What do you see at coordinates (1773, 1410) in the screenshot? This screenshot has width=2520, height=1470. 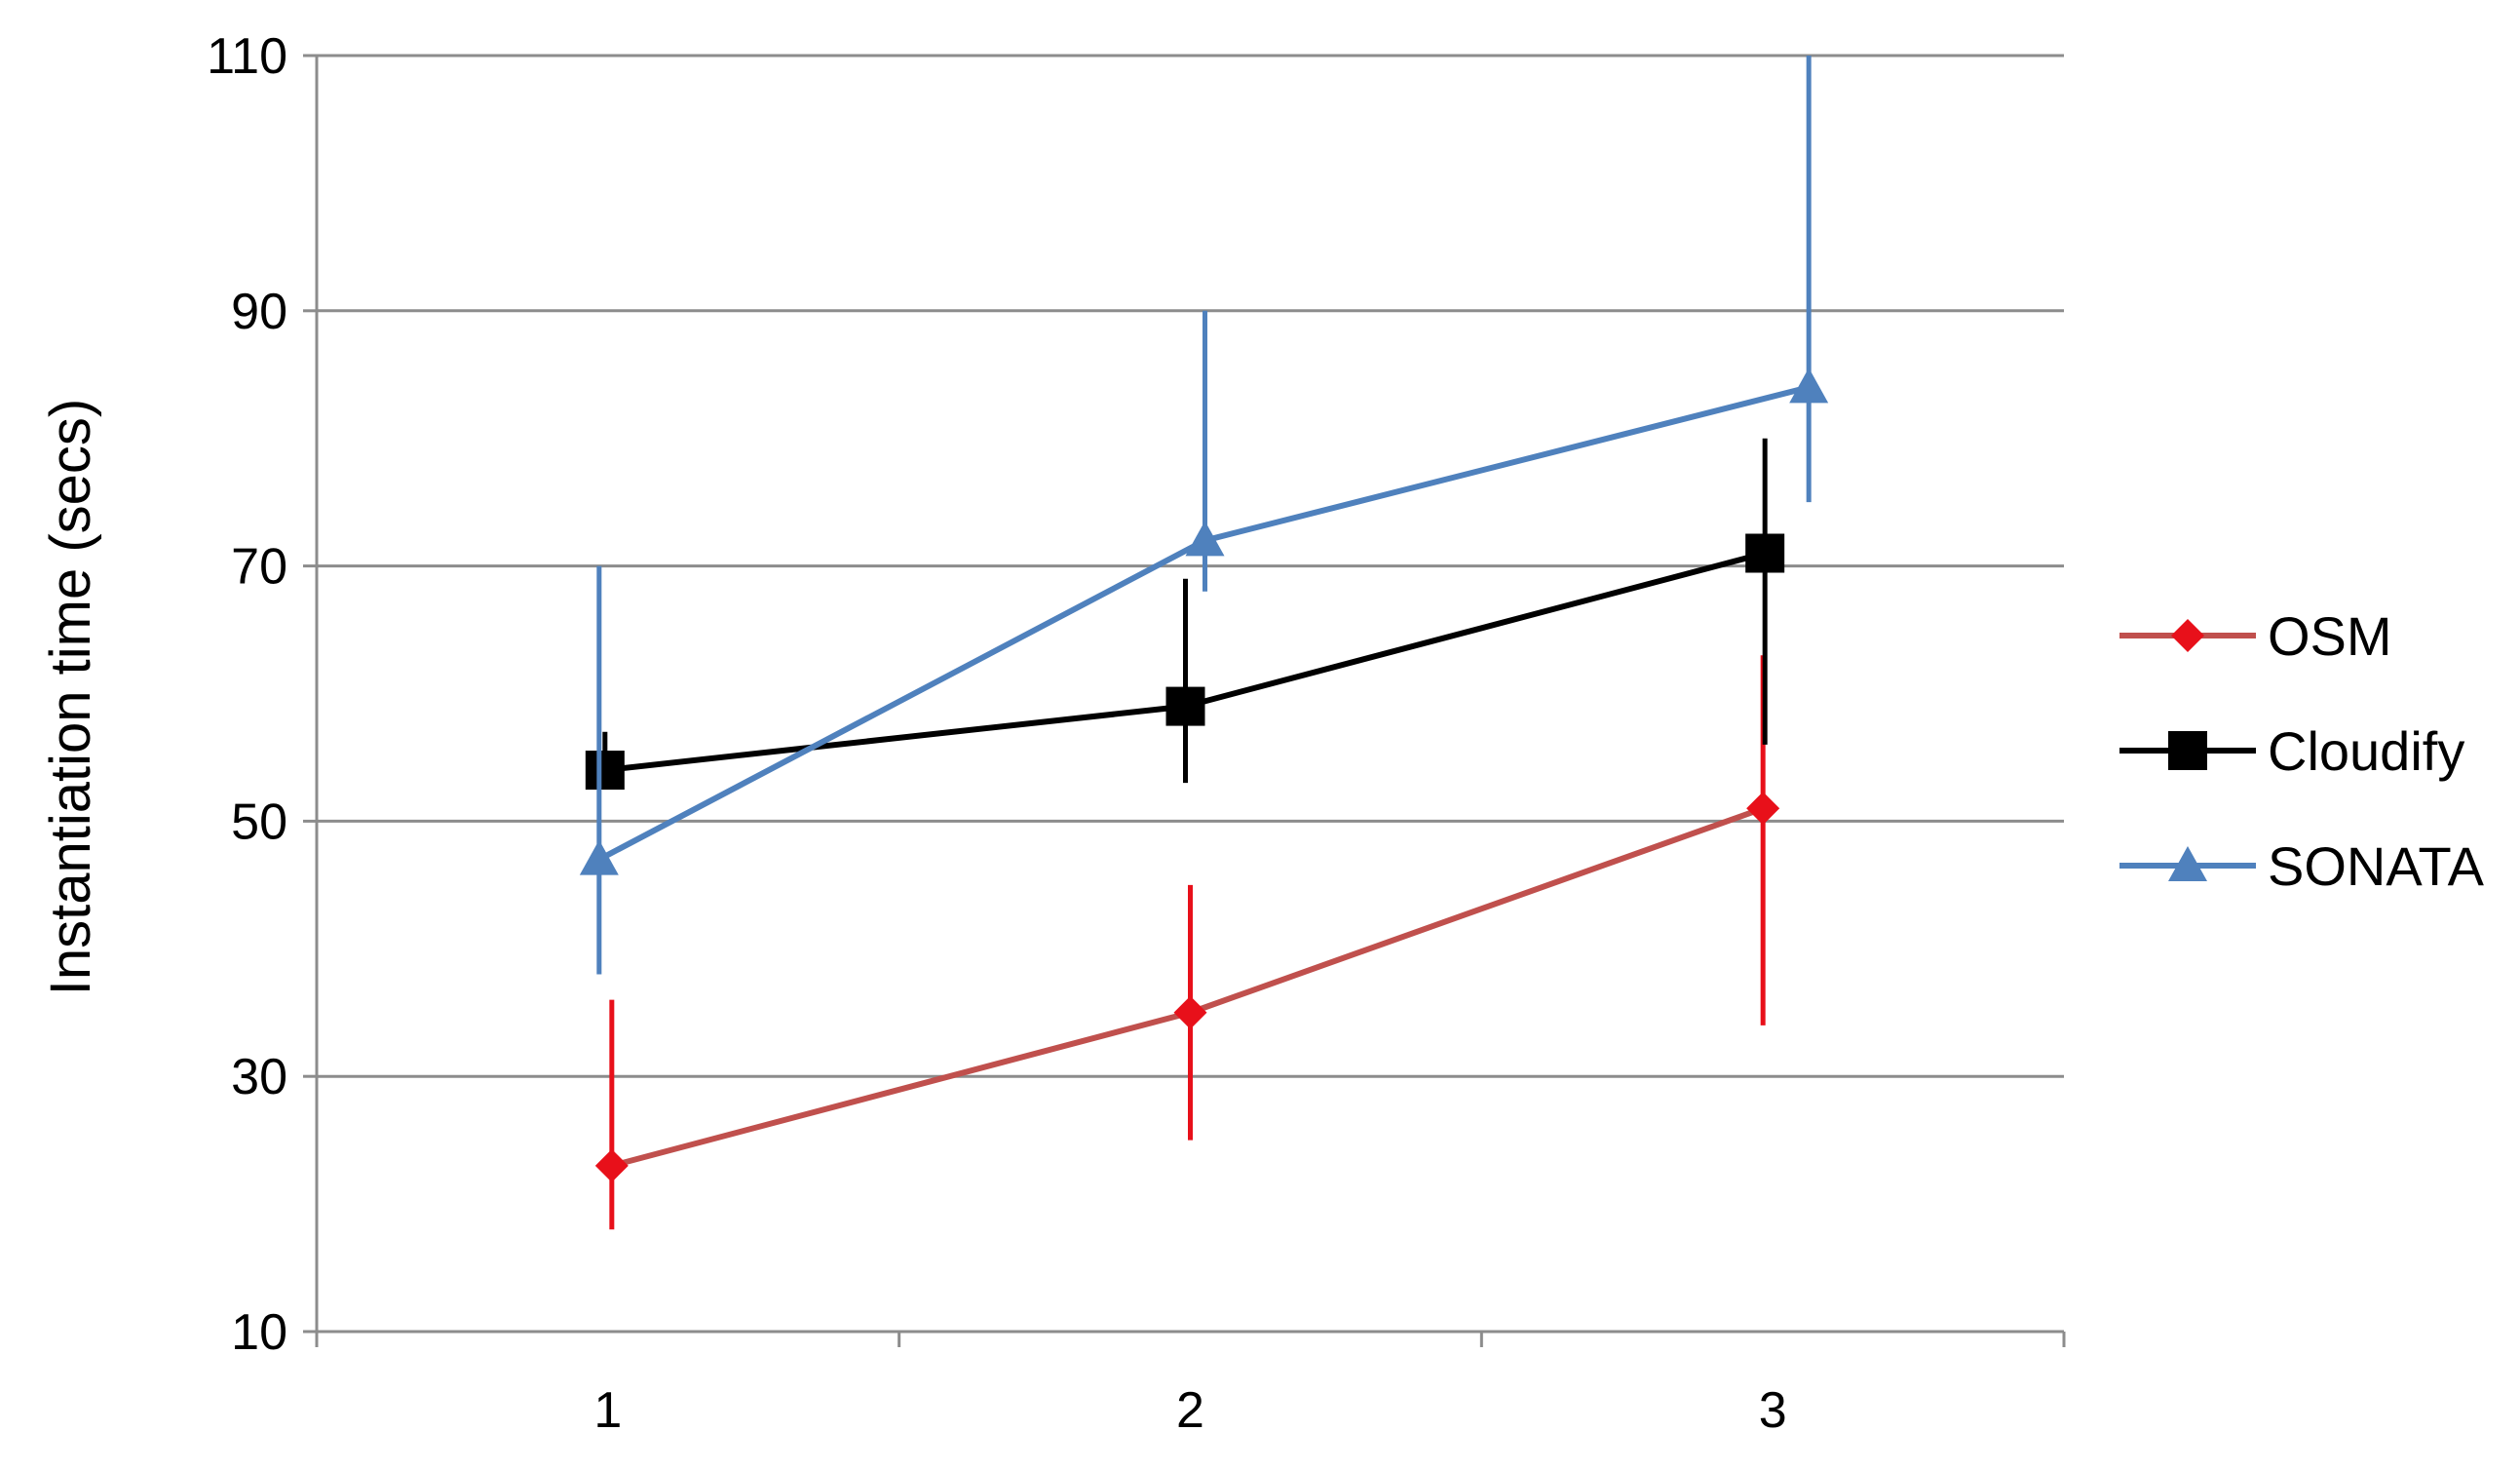 I see `x-tick-label: 3` at bounding box center [1773, 1410].